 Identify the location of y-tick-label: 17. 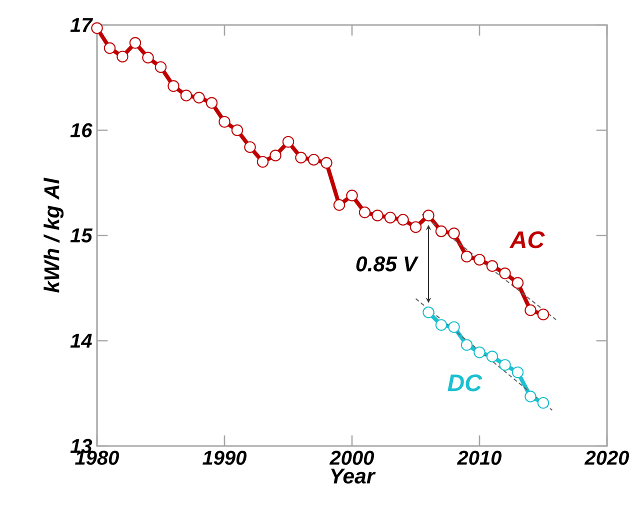
(82, 25).